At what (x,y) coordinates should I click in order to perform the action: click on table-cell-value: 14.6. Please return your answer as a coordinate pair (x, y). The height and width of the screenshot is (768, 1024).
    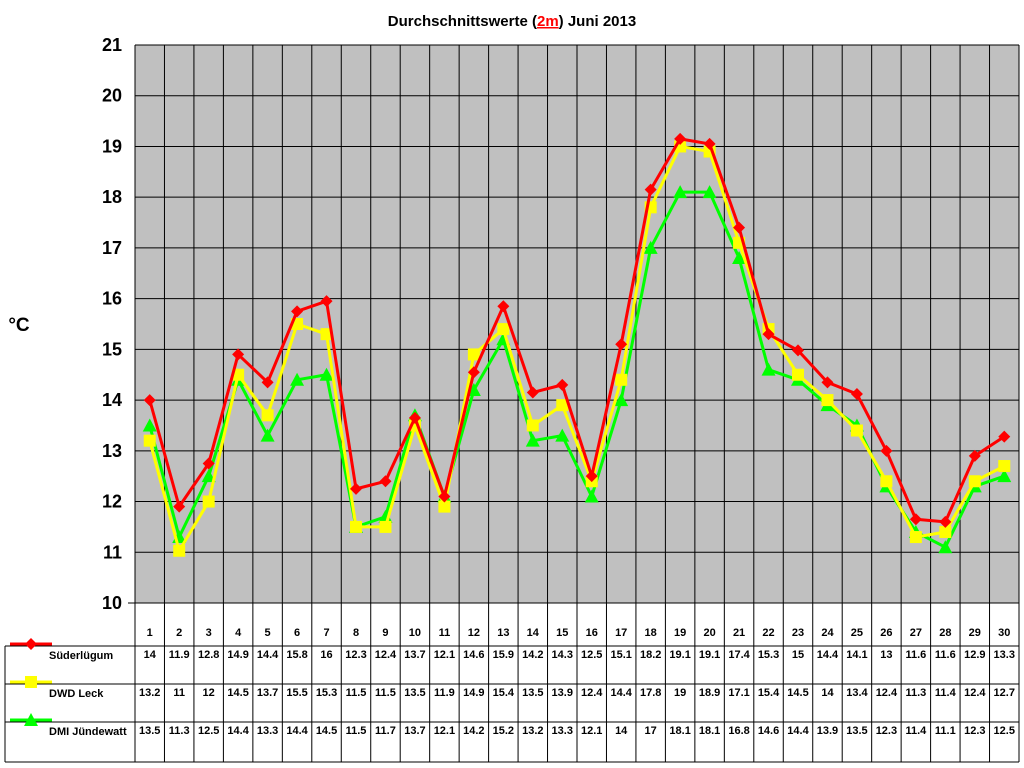
    Looking at the image, I should click on (473, 655).